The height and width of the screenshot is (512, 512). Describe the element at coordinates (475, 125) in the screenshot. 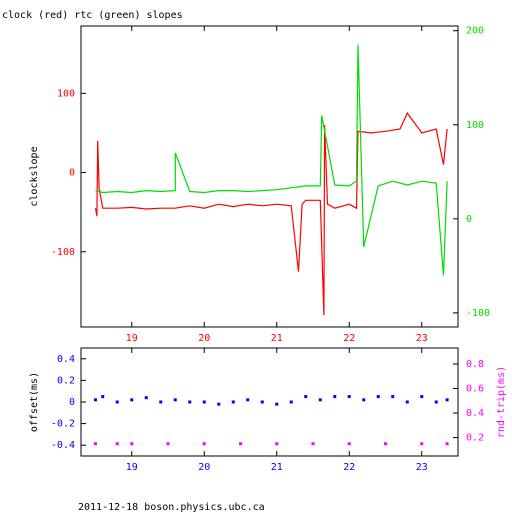

I see `y2-tick-label: 100` at that location.